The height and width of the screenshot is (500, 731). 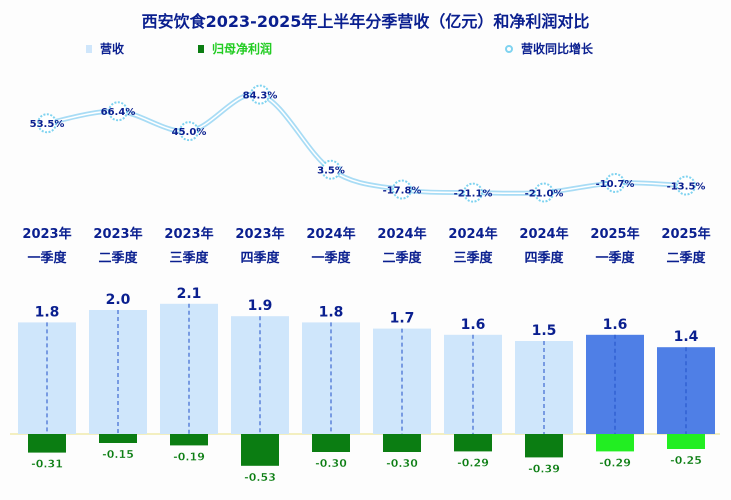 I want to click on growth-label: -10.7%, so click(x=615, y=184).